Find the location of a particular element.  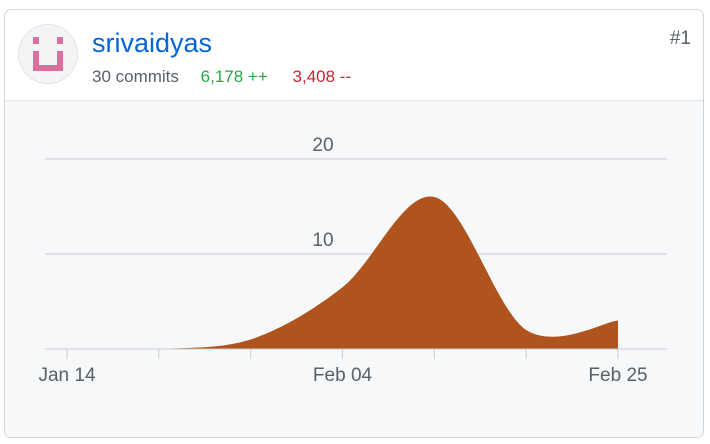

y-tick-label: 10 is located at coordinates (322, 240).